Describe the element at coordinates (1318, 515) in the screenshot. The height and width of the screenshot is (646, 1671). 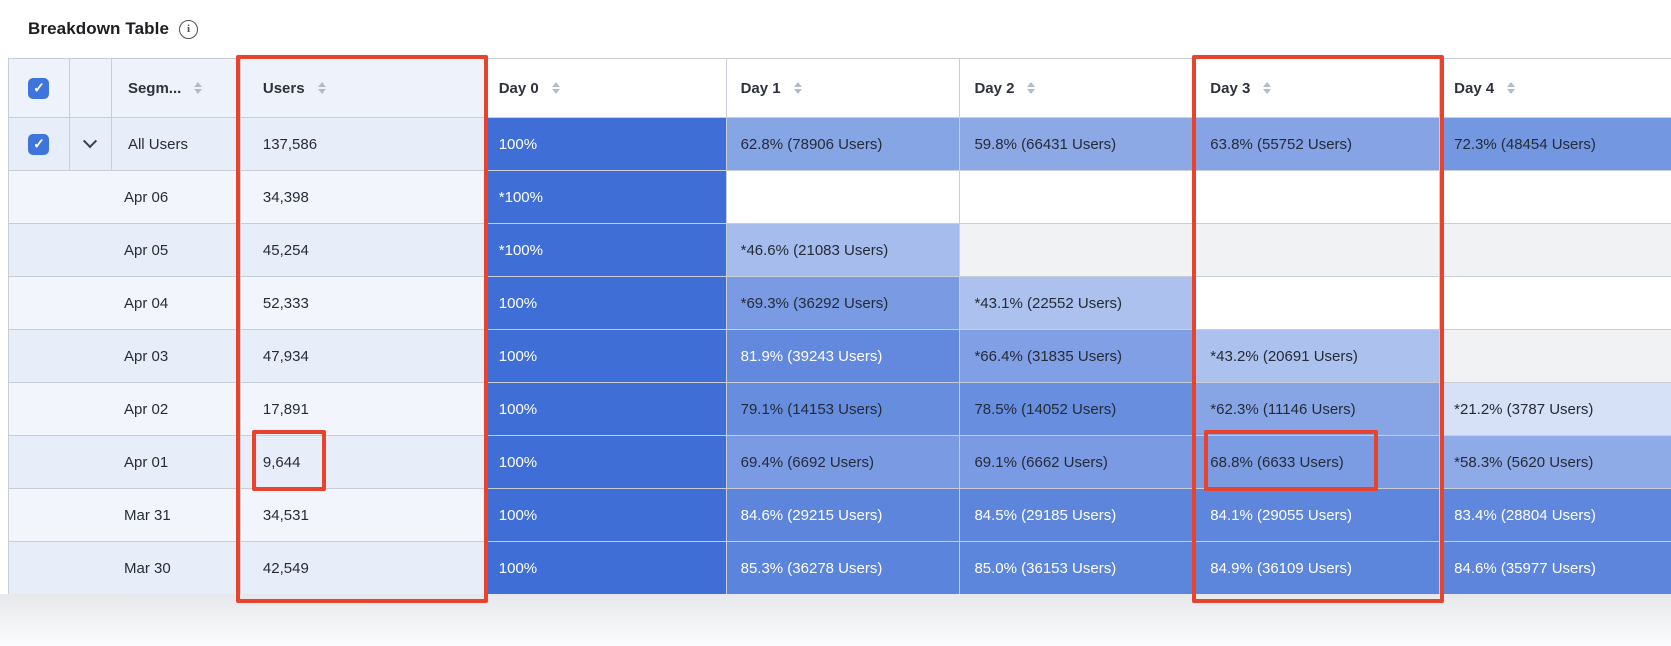
I see `day-3-cell: 84.1% (29055 Users)` at that location.